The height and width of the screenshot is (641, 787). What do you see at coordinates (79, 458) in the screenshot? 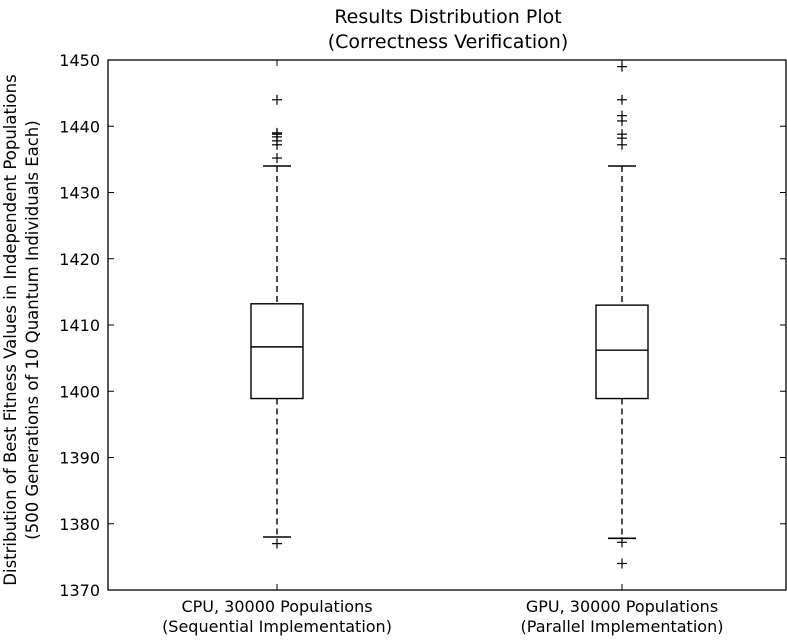
I see `y-tick-label: 1390` at bounding box center [79, 458].